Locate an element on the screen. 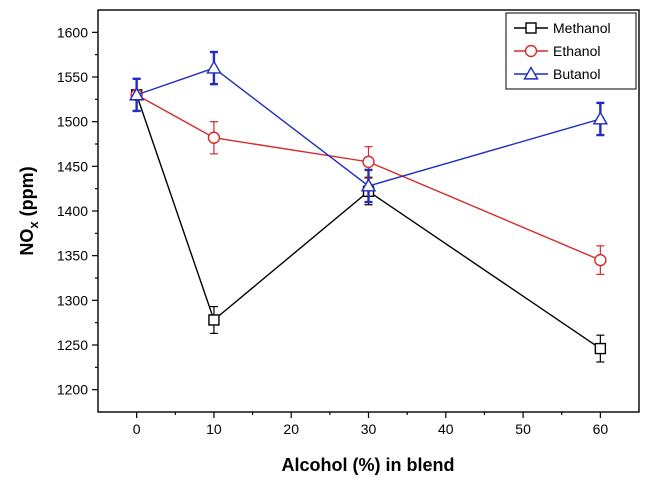 The width and height of the screenshot is (659, 480). legend-methanol-marker is located at coordinates (531, 28).